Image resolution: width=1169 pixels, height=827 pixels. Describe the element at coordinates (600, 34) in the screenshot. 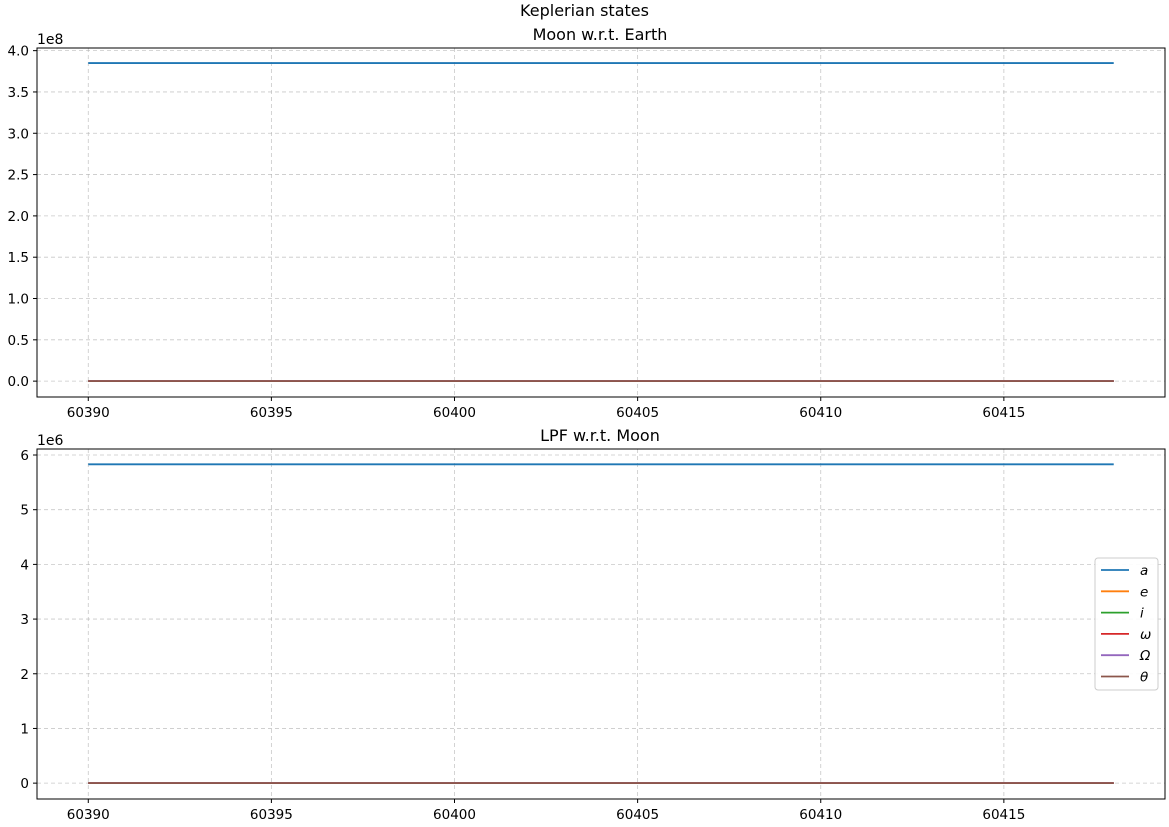

I see `subplot-title: Moon w.r.t. Earth` at that location.